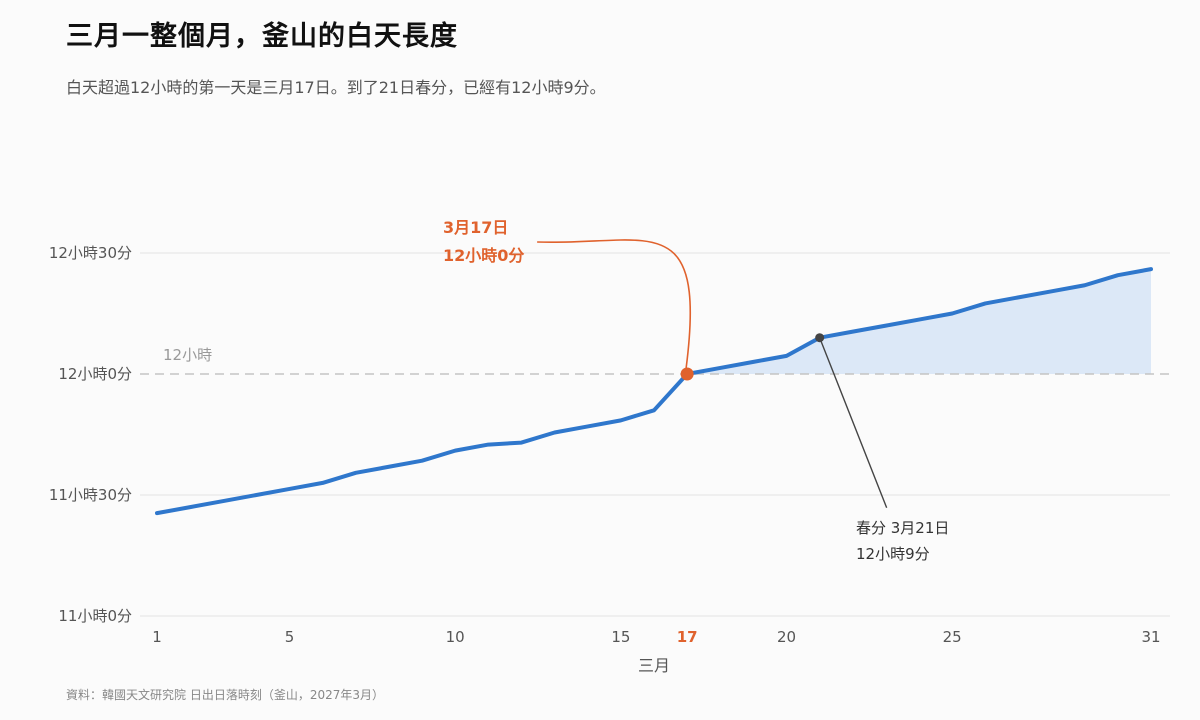  What do you see at coordinates (187, 355) in the screenshot?
I see `reference-line-label: 12小時` at bounding box center [187, 355].